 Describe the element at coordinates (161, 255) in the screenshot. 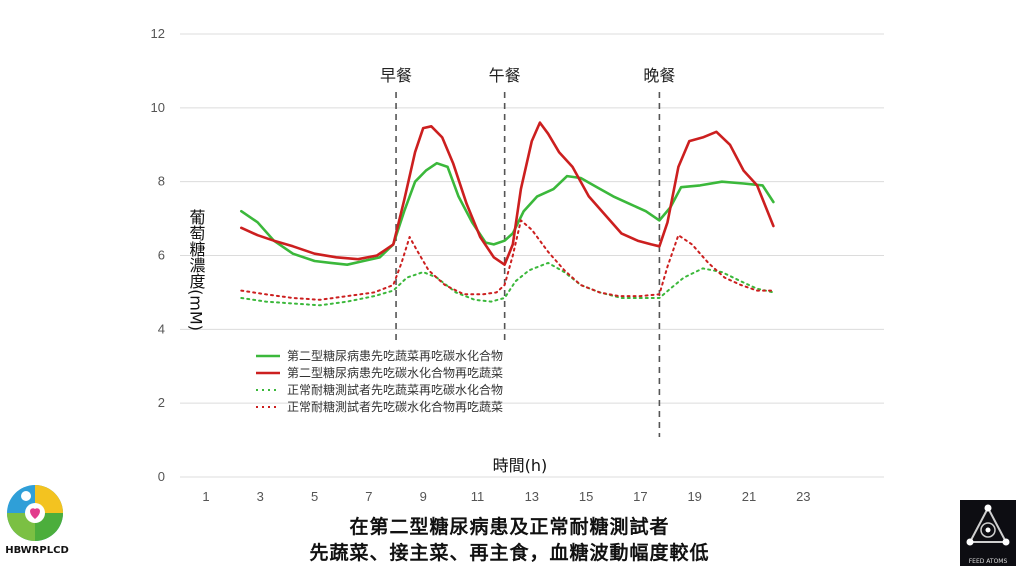

I see `y-tick-label: 6` at that location.